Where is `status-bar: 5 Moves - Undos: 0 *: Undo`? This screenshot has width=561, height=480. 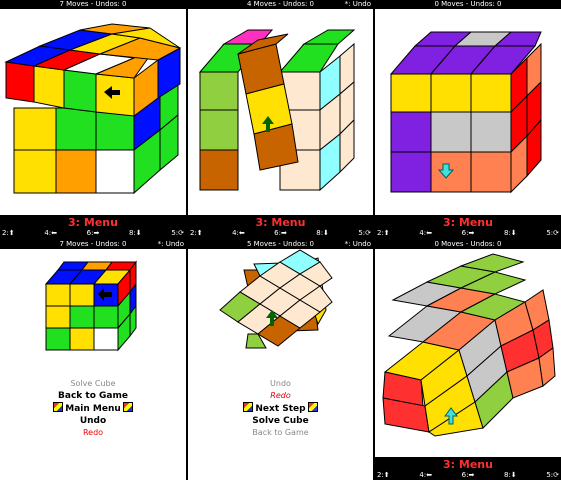 status-bar: 5 Moves - Undos: 0 *: Undo is located at coordinates (280, 244).